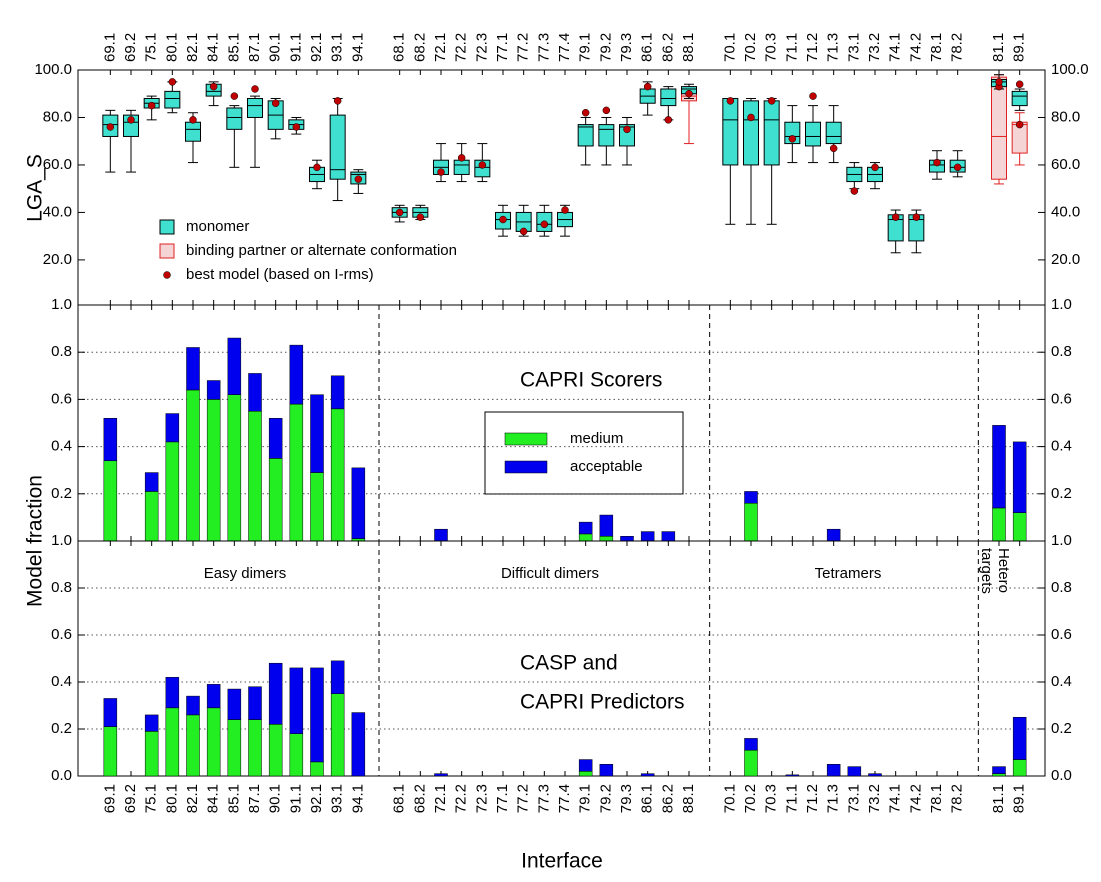 Image resolution: width=1101 pixels, height=882 pixels. Describe the element at coordinates (171, 47) in the screenshot. I see `x-tick-label: 80.1` at that location.